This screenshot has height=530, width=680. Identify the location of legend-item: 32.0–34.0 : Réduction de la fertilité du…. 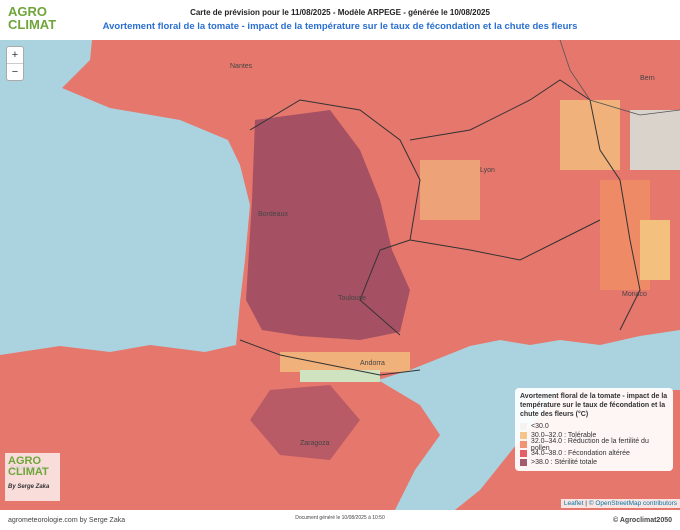
(594, 444).